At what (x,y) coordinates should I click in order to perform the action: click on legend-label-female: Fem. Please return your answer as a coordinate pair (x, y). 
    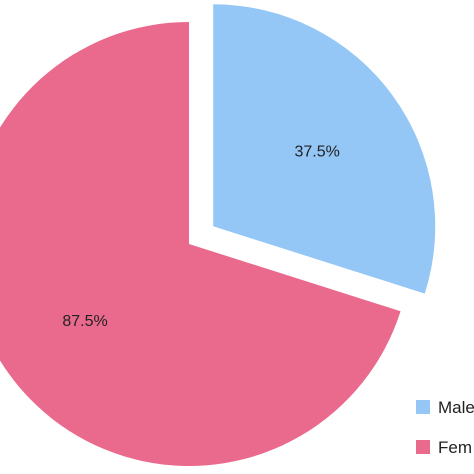
    Looking at the image, I should click on (455, 447).